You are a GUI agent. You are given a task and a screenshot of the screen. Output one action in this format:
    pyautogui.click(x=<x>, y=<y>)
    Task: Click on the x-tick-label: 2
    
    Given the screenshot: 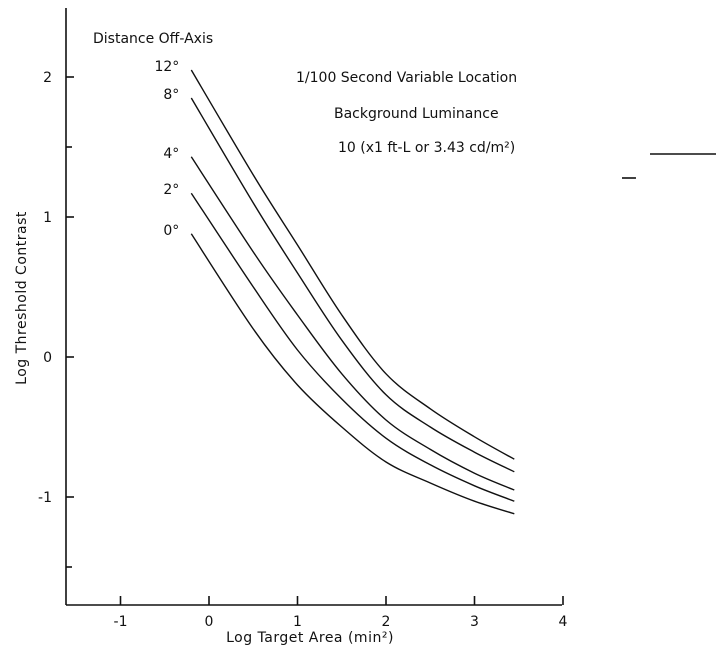 What is the action you would take?
    pyautogui.click(x=386, y=622)
    